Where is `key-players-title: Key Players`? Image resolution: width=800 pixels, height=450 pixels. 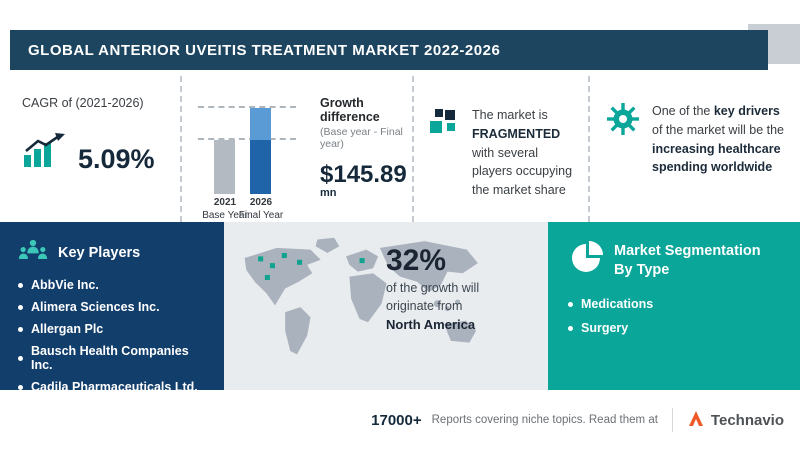 key-players-title: Key Players is located at coordinates (99, 252).